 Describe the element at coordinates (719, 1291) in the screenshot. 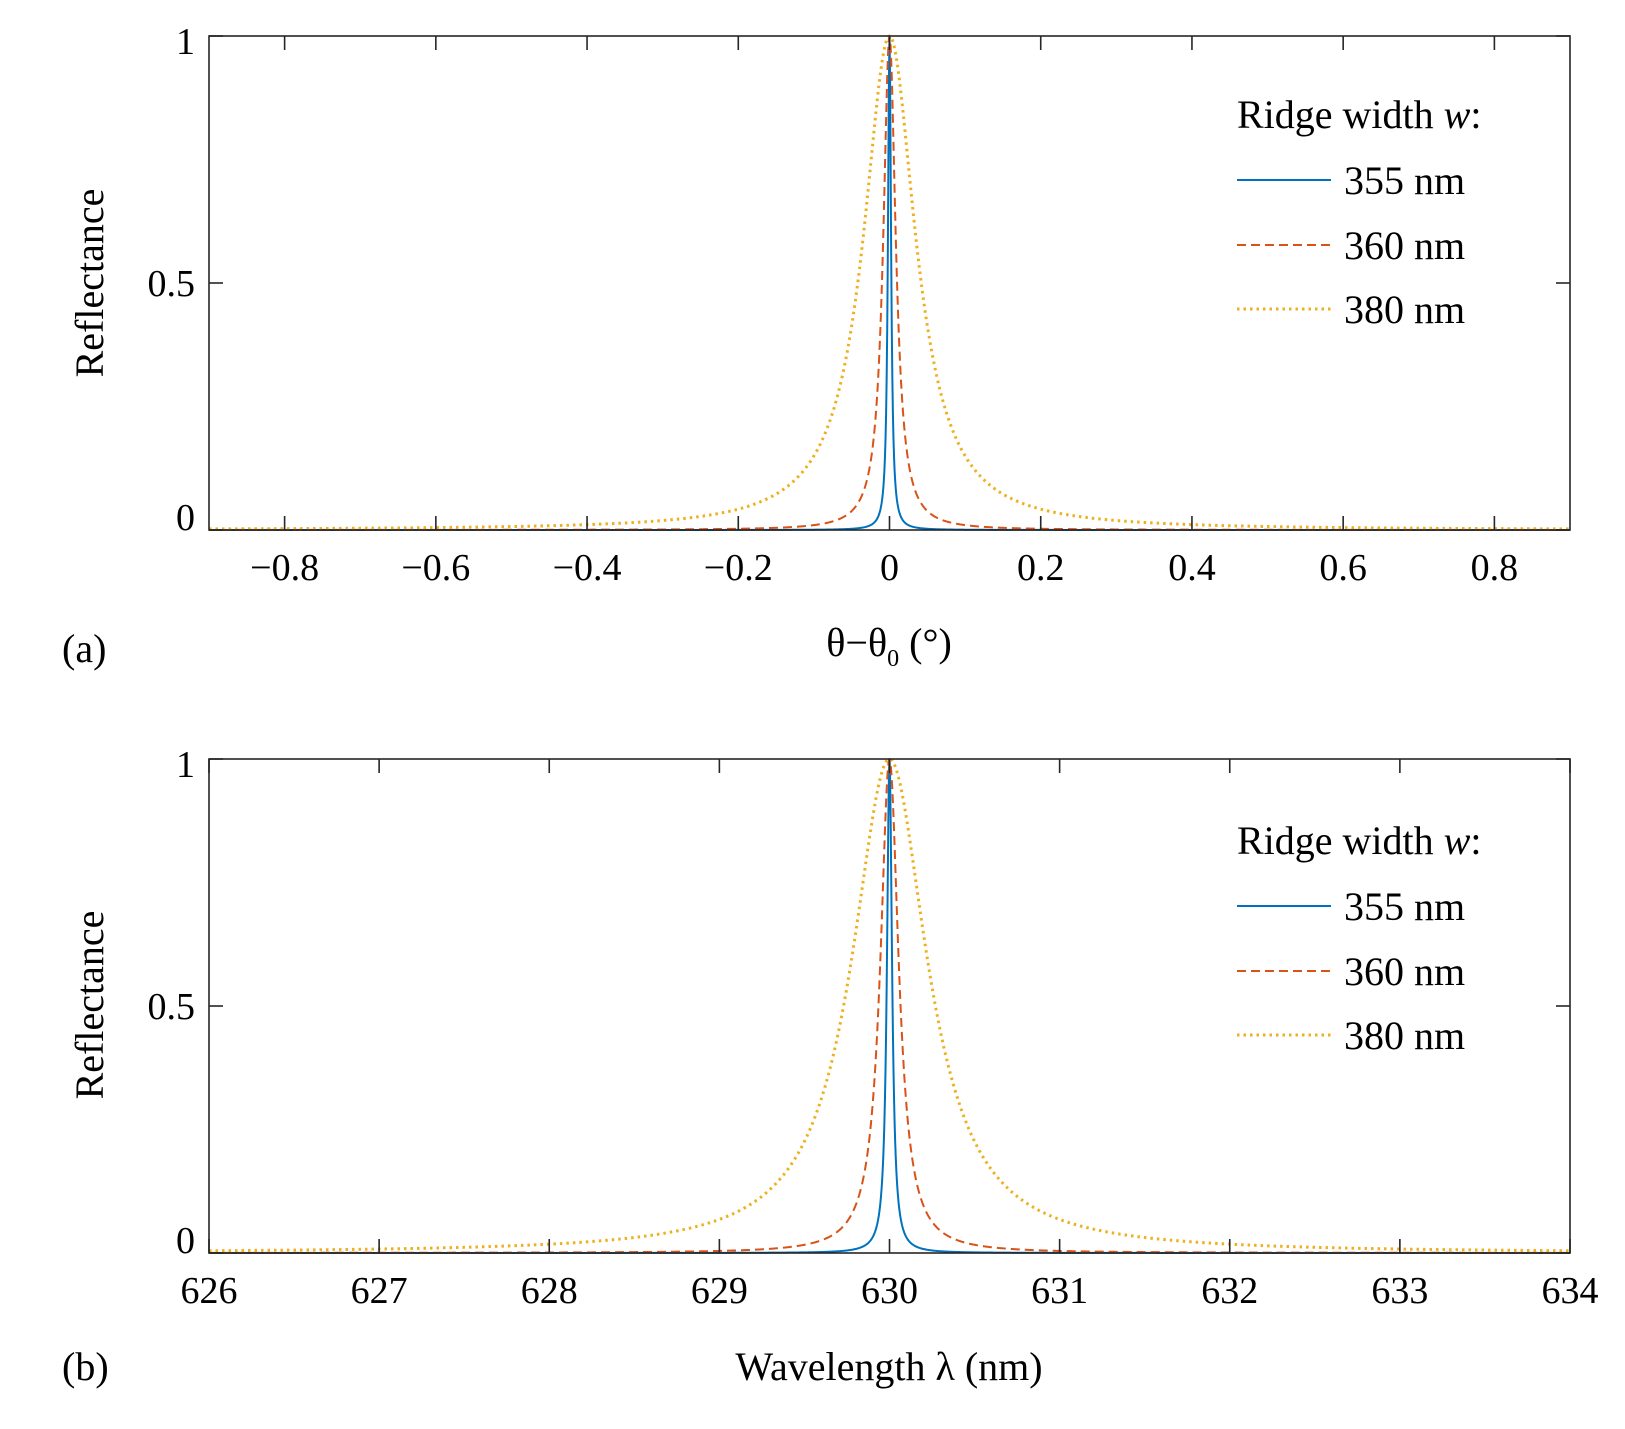

I see `panel-b-xtick-label: 629` at that location.